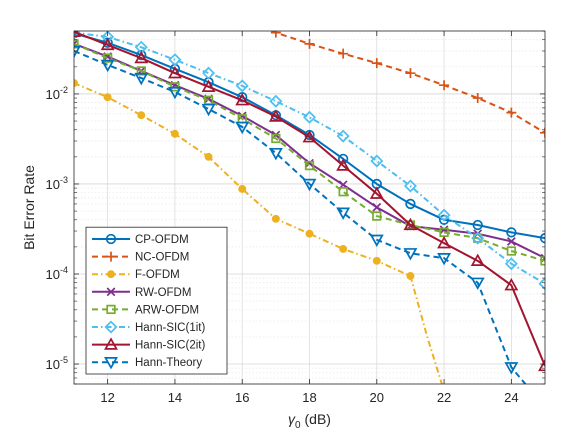 This screenshot has width=584, height=438. I want to click on legend-label: Hann-Theory, so click(168, 363).